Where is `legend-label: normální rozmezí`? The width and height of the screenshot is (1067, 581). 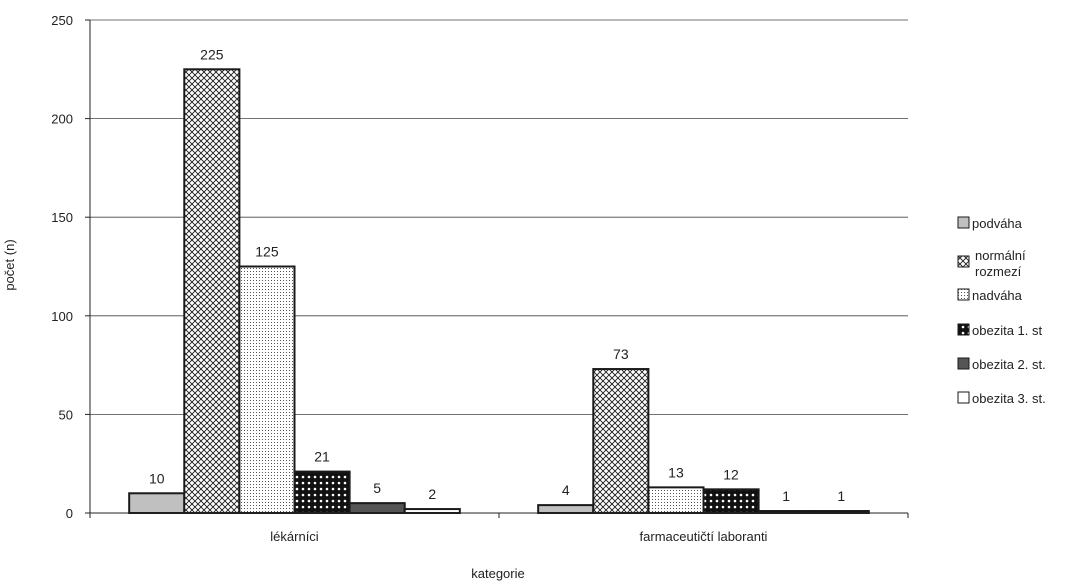
legend-label: normální rozmezí is located at coordinates (1000, 263).